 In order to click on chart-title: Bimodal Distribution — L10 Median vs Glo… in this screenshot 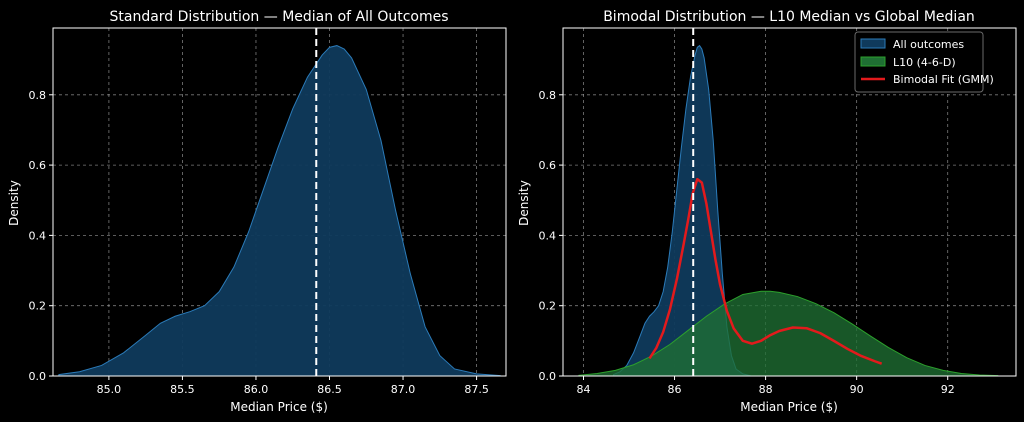, I will do `click(789, 17)`.